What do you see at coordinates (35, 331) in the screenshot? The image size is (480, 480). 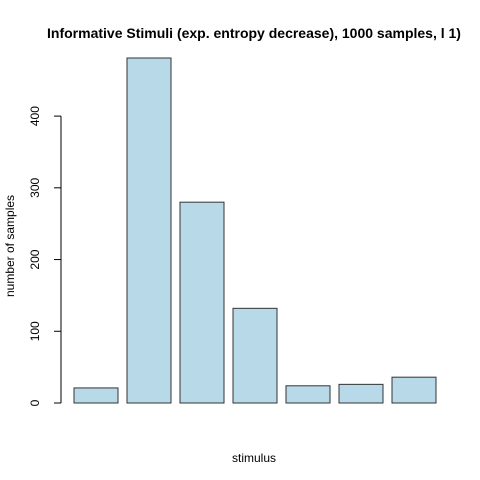 I see `y-tick-label-100: 100` at bounding box center [35, 331].